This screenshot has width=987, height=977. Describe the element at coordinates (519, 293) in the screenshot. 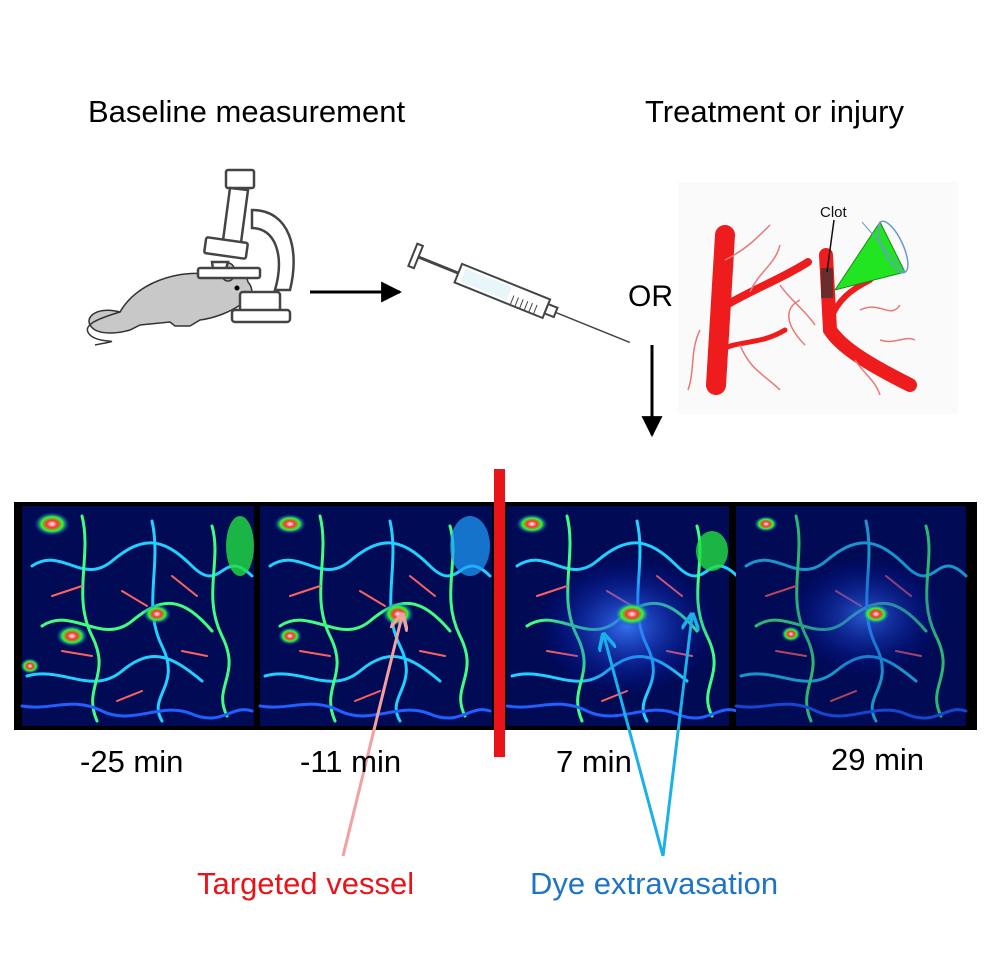

I see `syringe-icon` at that location.